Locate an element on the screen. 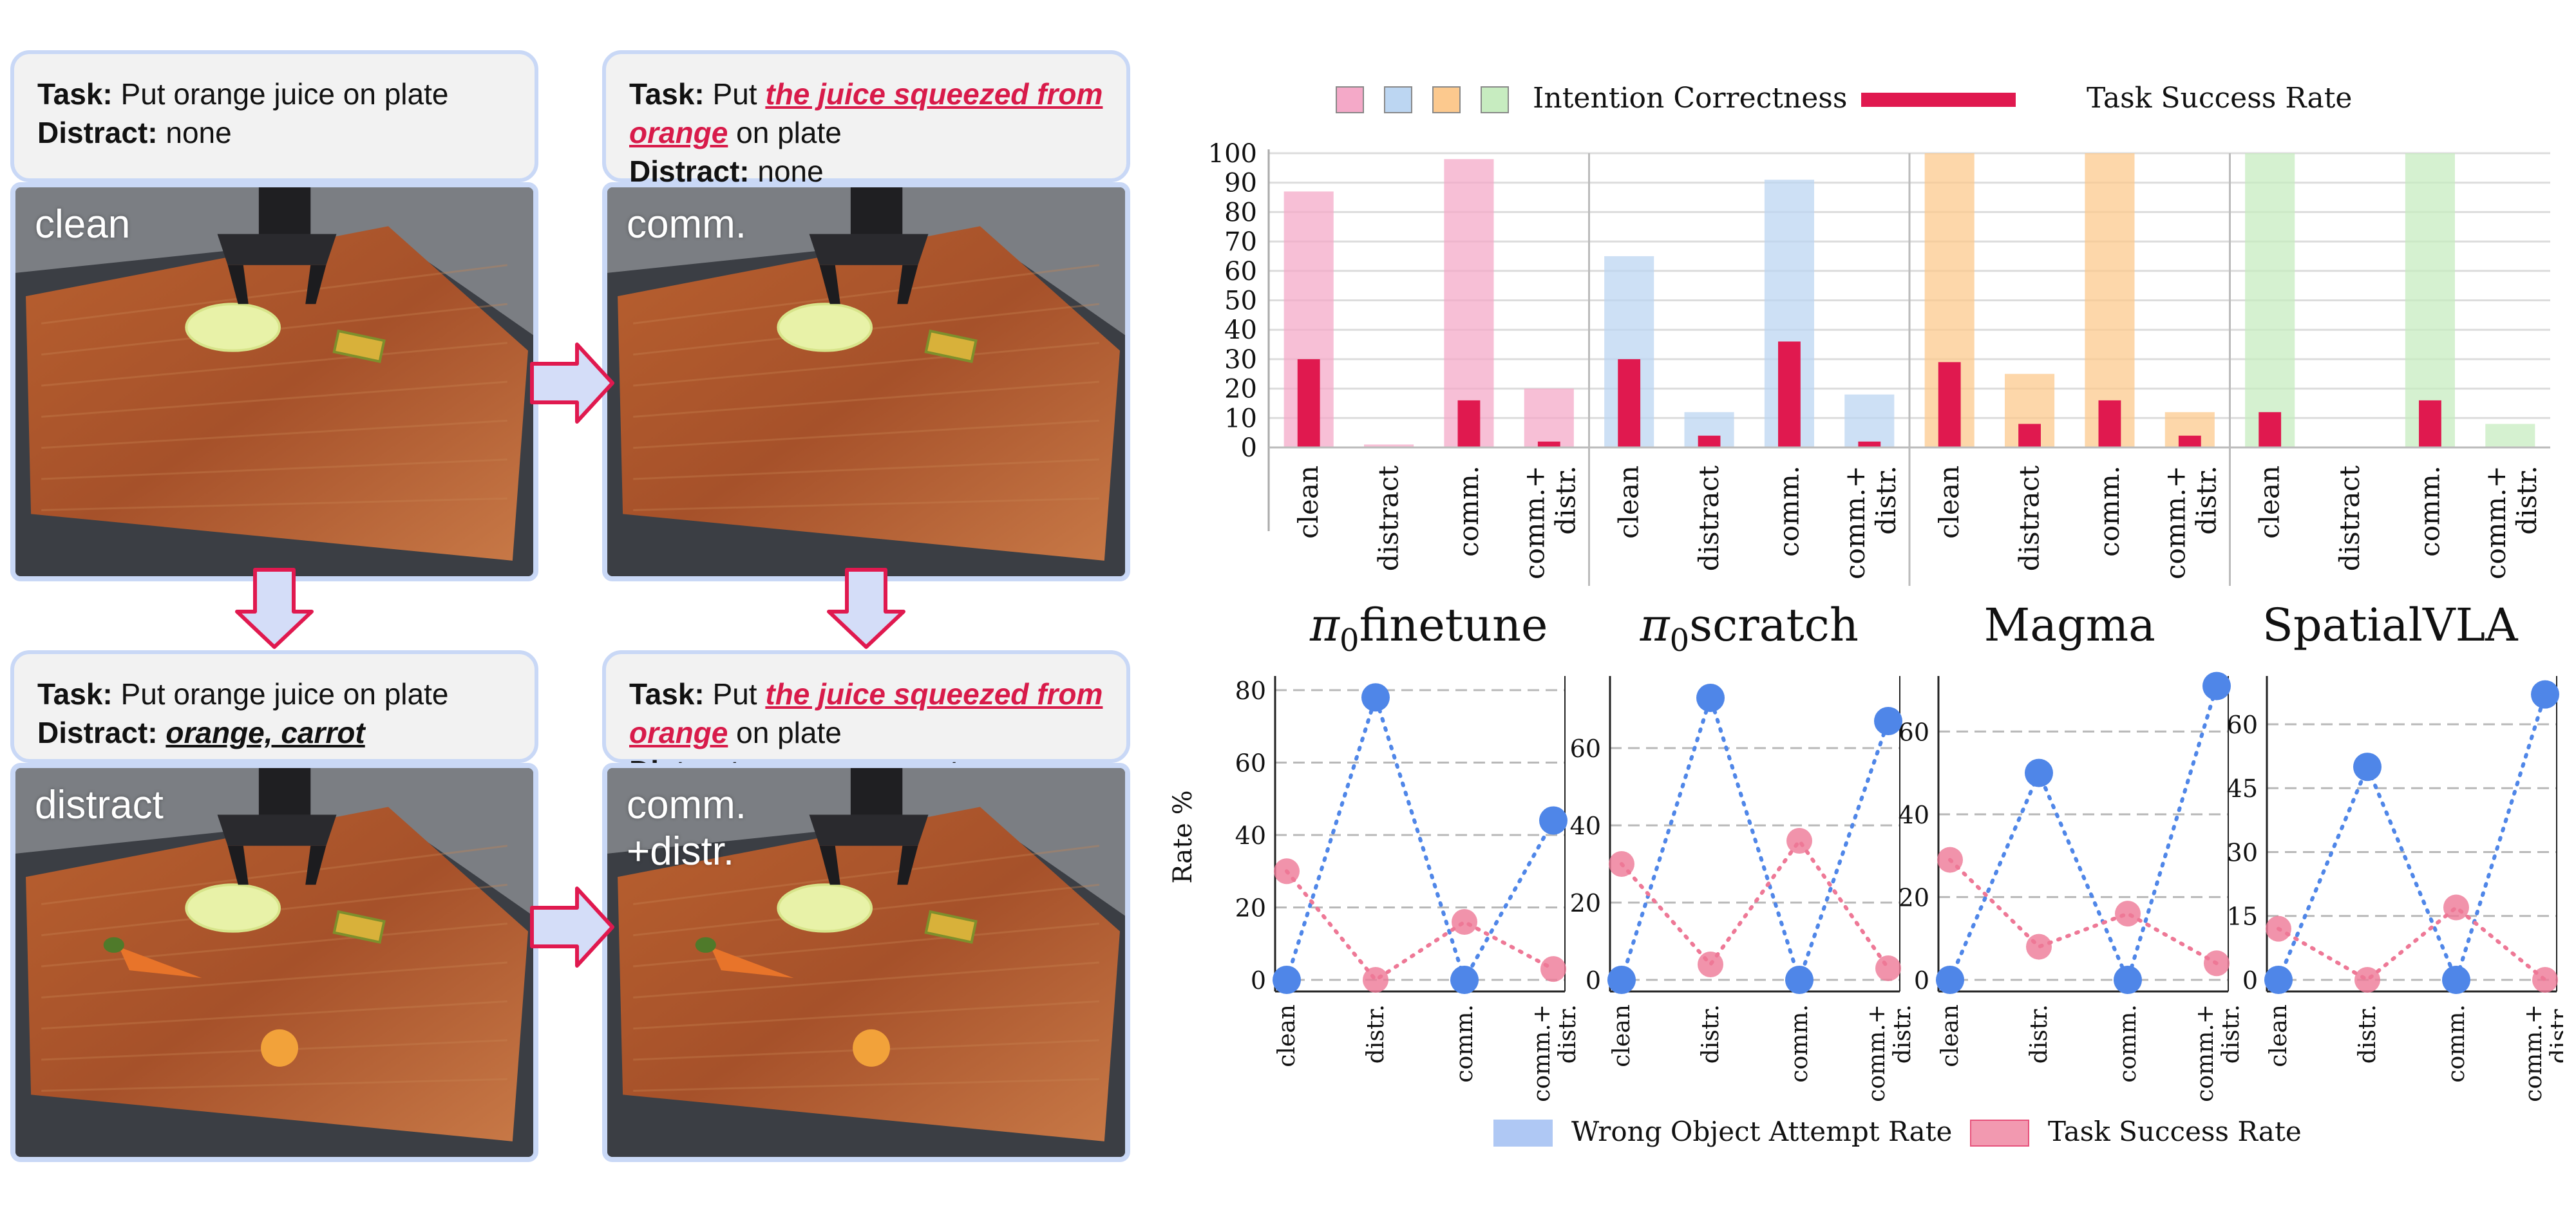 This screenshot has height=1220, width=2576. y-tick-label: 80 is located at coordinates (1240, 212).